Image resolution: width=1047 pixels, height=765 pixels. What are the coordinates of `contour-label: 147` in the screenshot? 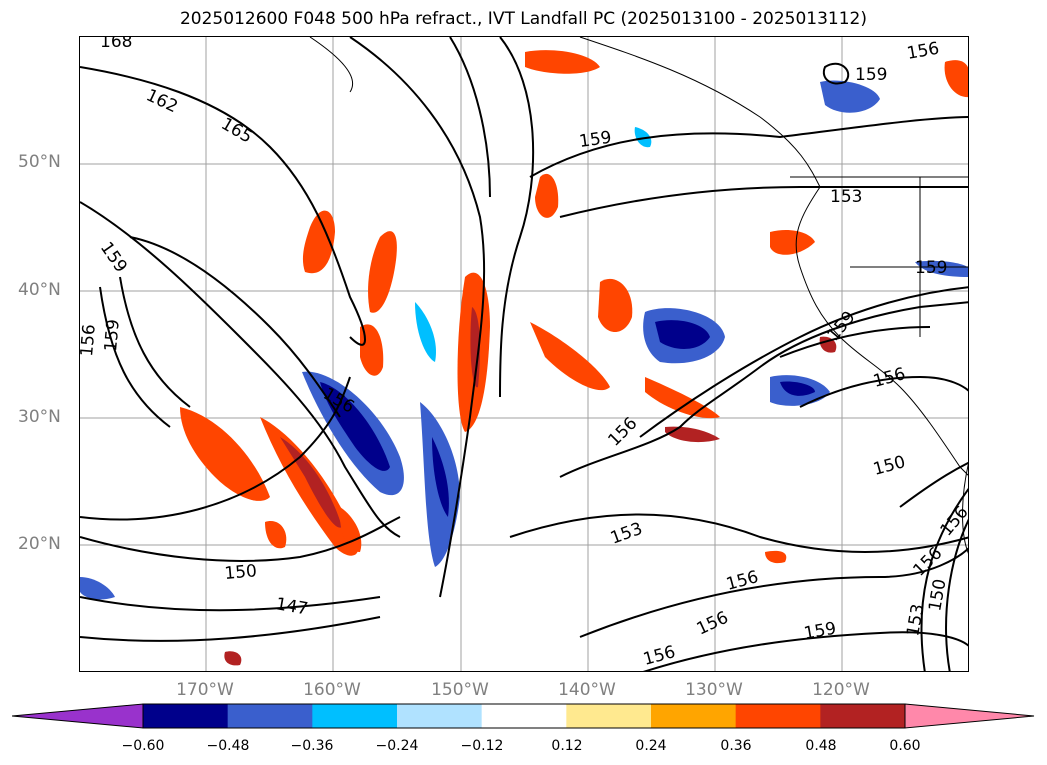 It's located at (291, 606).